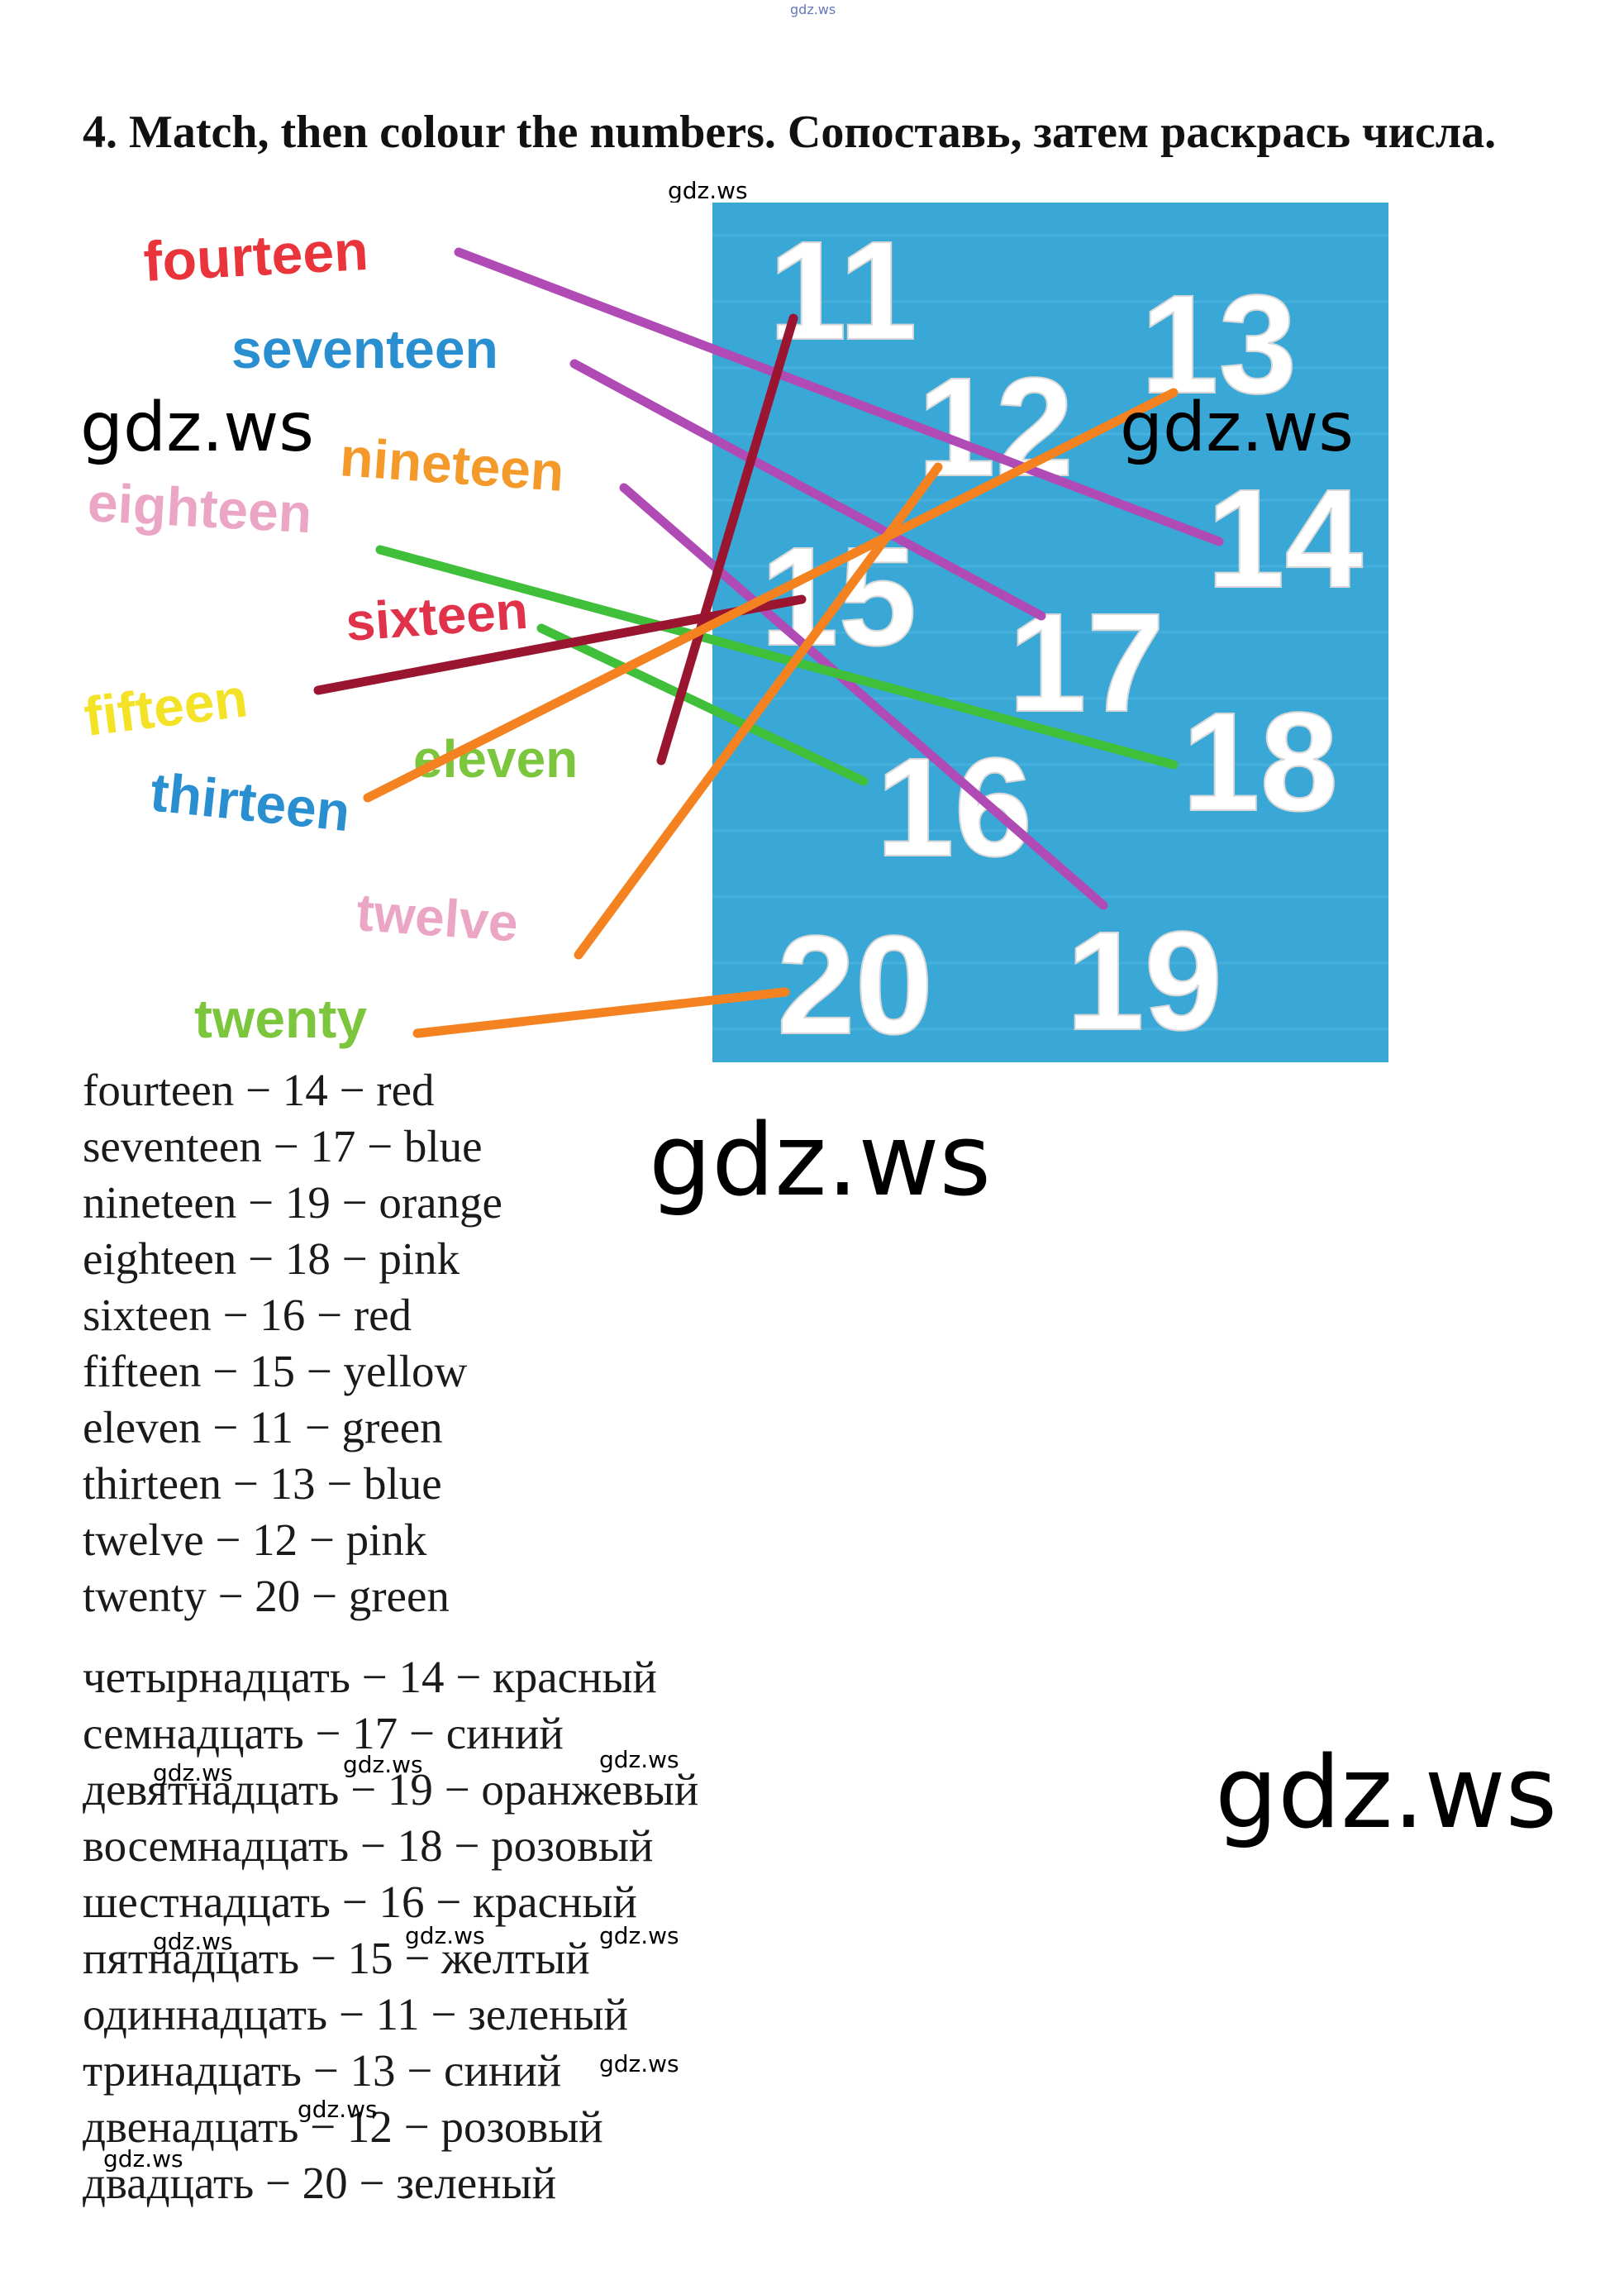 This screenshot has height=2280, width=1624. I want to click on word-eighteen: eighteen, so click(199, 507).